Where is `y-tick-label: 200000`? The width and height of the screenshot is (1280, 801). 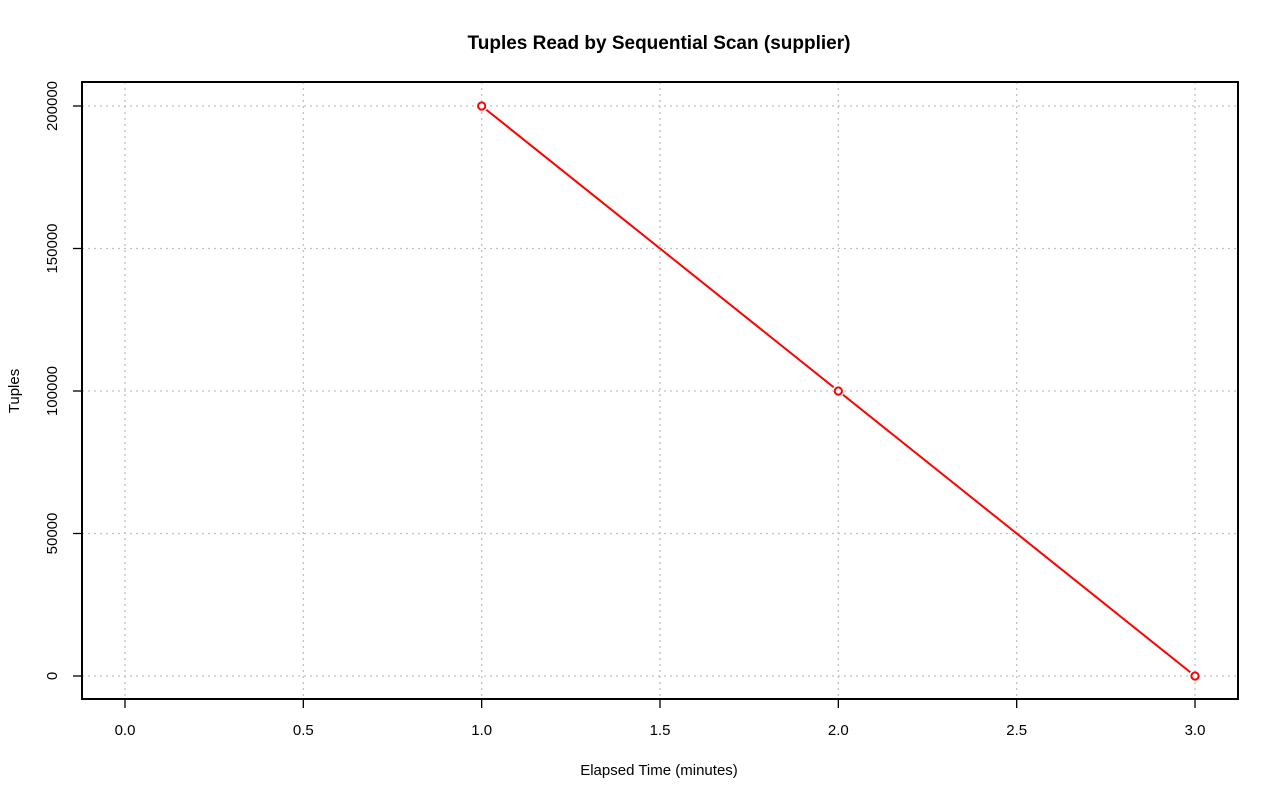 y-tick-label: 200000 is located at coordinates (52, 106).